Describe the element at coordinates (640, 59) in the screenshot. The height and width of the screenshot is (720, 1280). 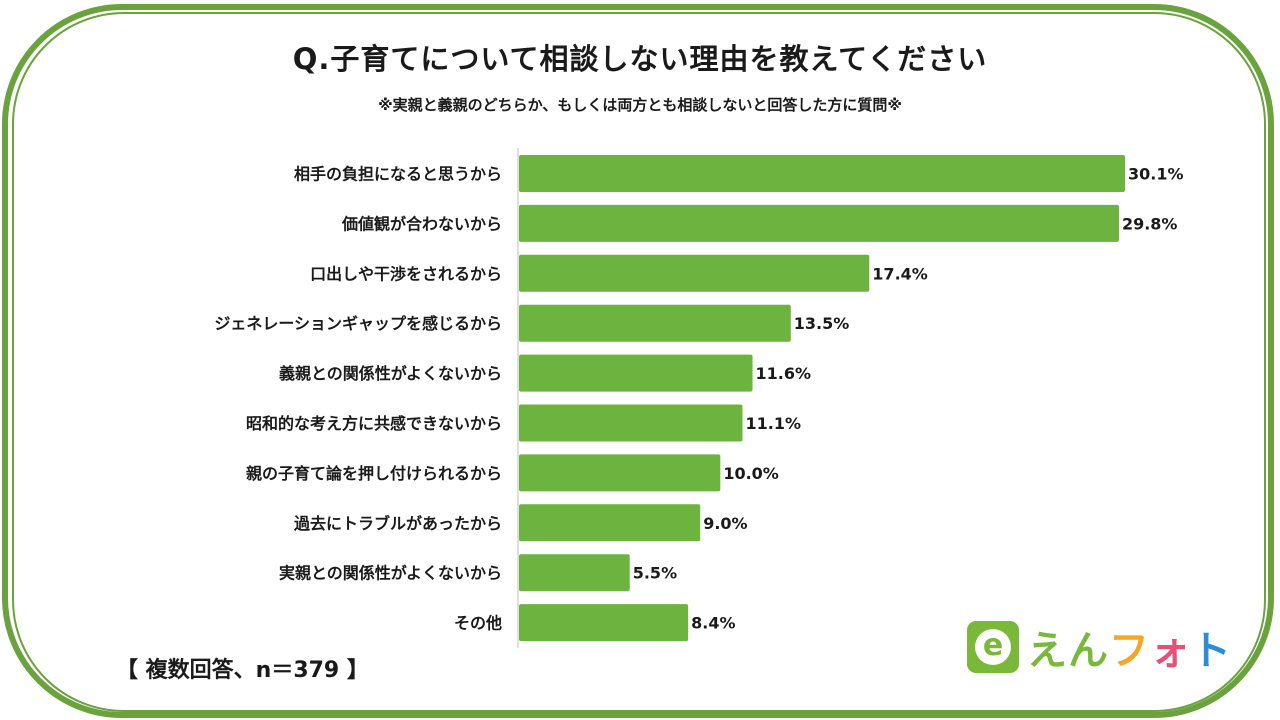
I see `chart-title: Q.子育てについて相談しない理由を教えてください` at that location.